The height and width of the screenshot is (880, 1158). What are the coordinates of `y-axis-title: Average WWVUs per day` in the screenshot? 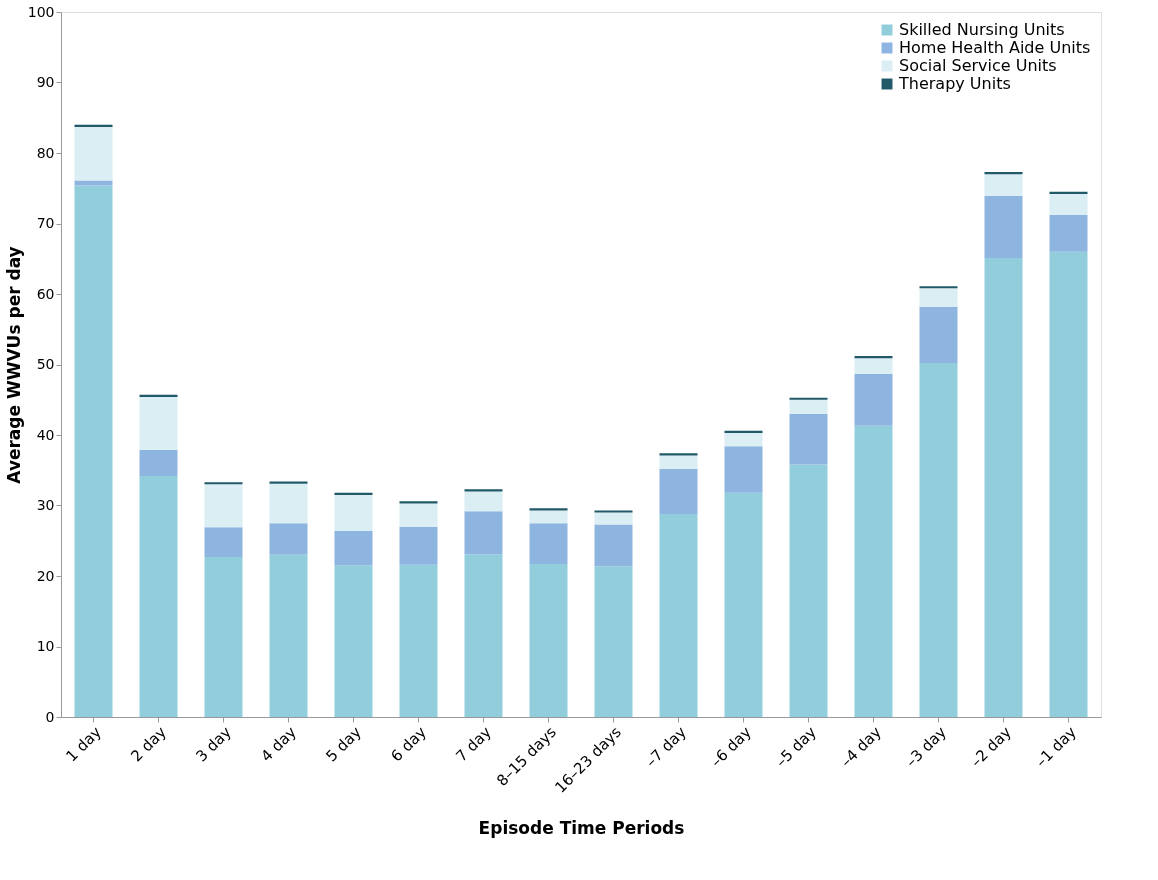 It's located at (13, 365).